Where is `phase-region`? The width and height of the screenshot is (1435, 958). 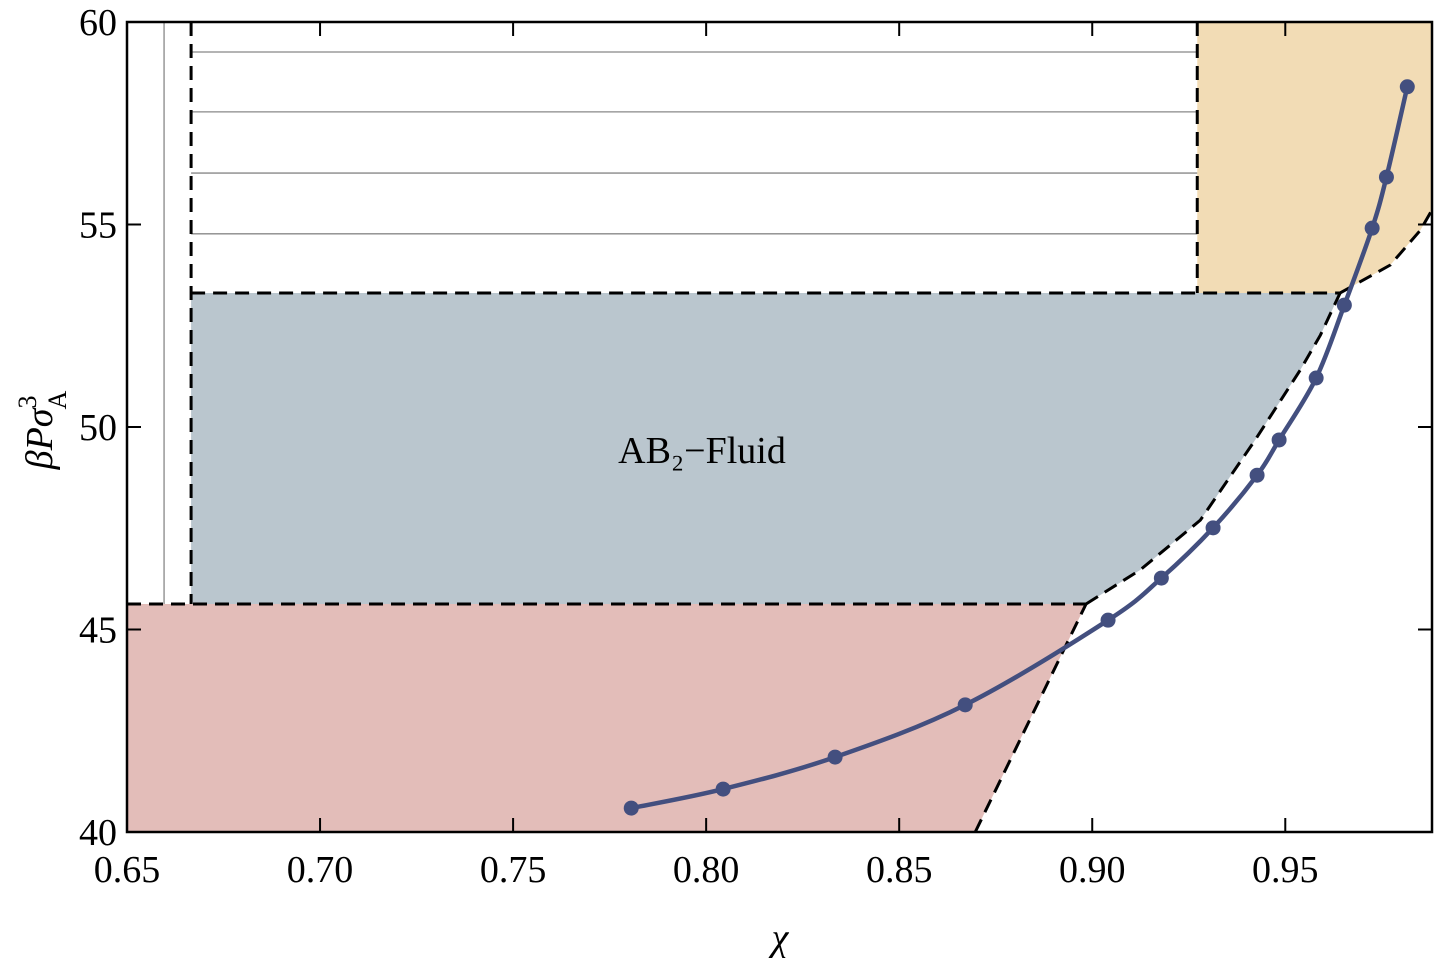 phase-region is located at coordinates (1314, 157).